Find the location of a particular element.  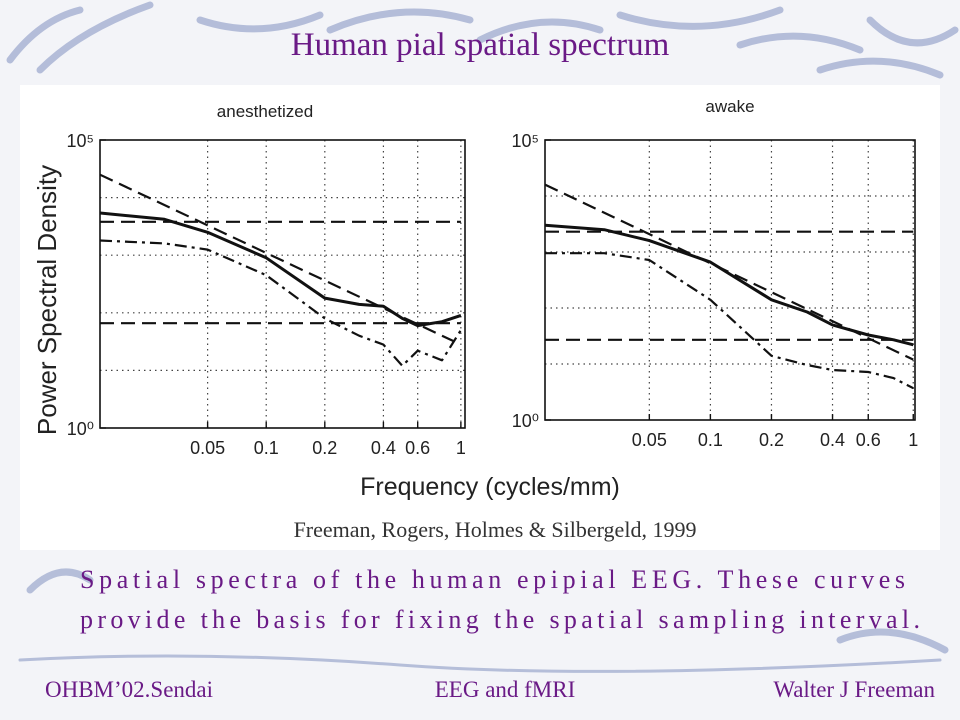

y-axis-label: Power Spectral Density is located at coordinates (47, 300).